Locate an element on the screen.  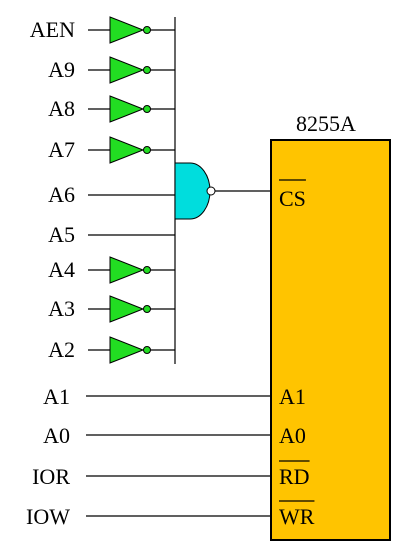
direct-signal-row: A0 A0 is located at coordinates (174, 435).